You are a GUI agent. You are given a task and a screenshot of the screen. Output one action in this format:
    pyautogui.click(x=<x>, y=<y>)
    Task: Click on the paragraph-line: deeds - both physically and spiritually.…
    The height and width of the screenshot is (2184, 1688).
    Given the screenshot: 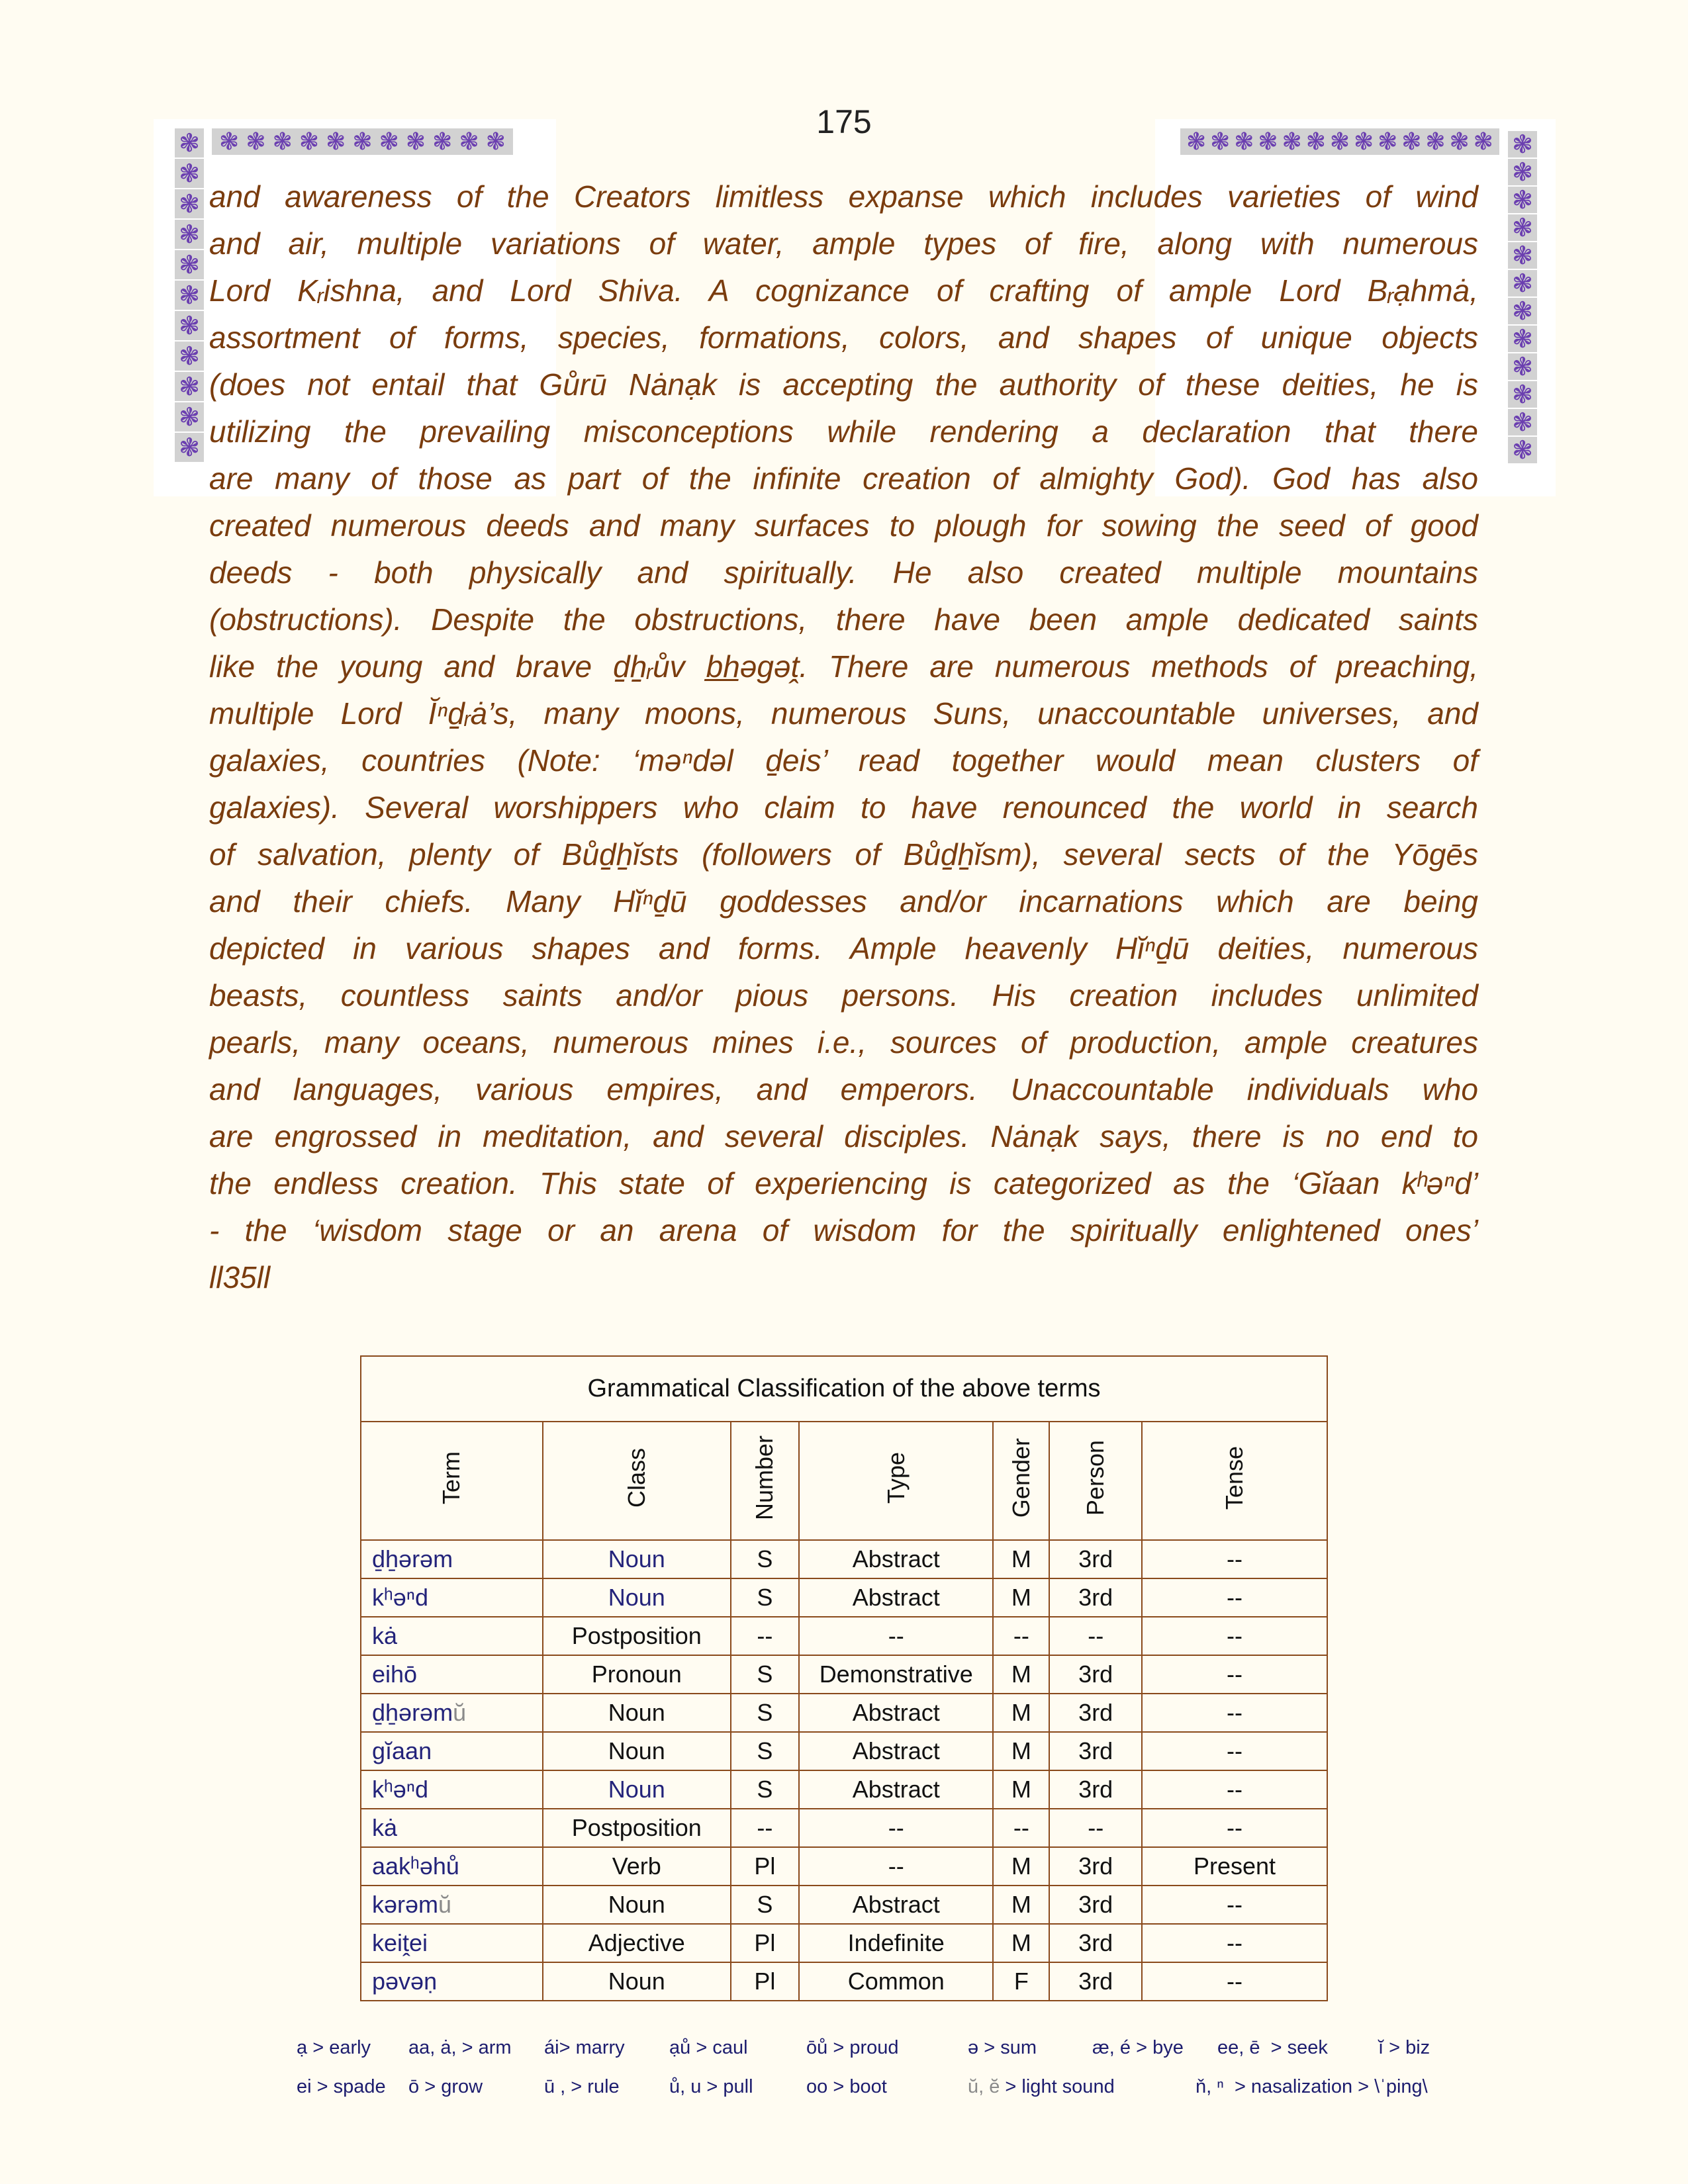 What is the action you would take?
    pyautogui.click(x=843, y=572)
    